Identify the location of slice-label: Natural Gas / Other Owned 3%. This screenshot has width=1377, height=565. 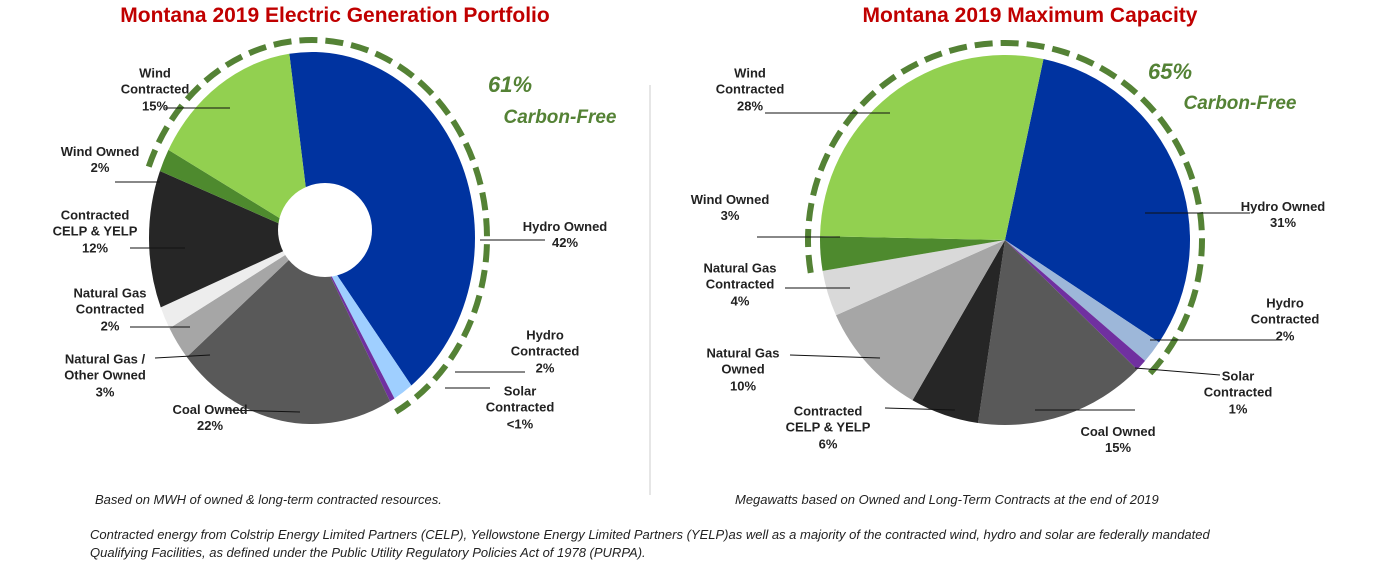
(105, 376).